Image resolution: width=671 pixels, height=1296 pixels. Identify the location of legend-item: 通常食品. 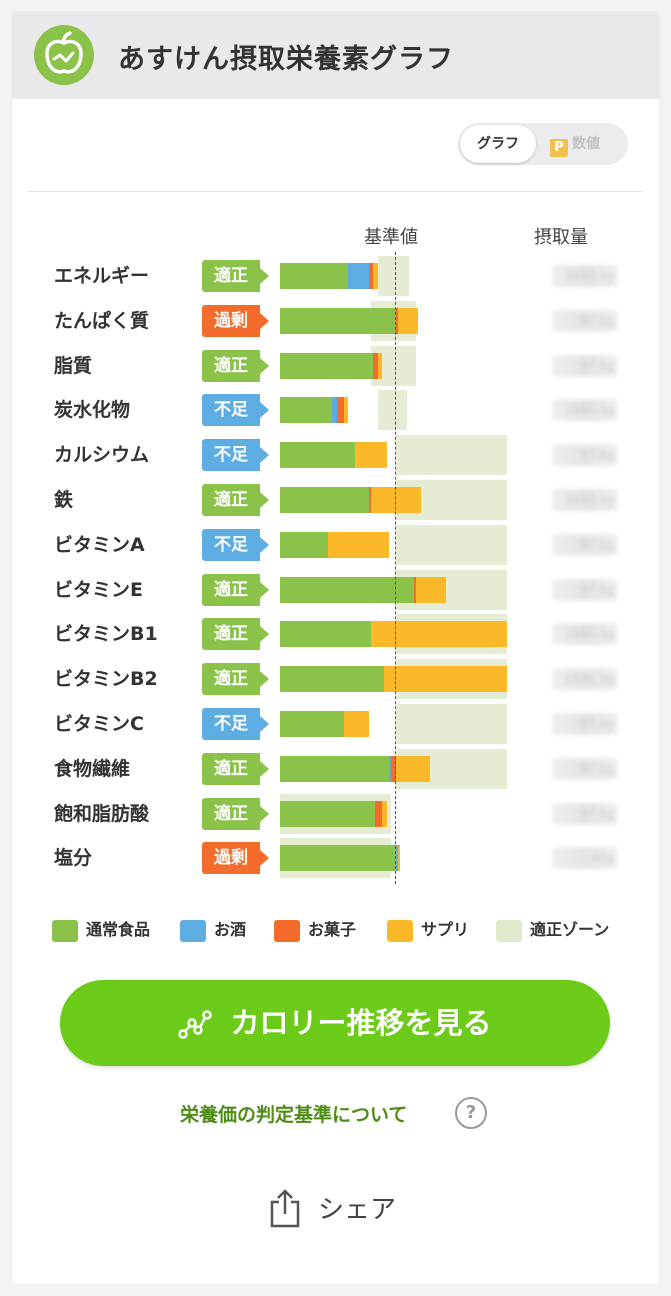
(101, 930).